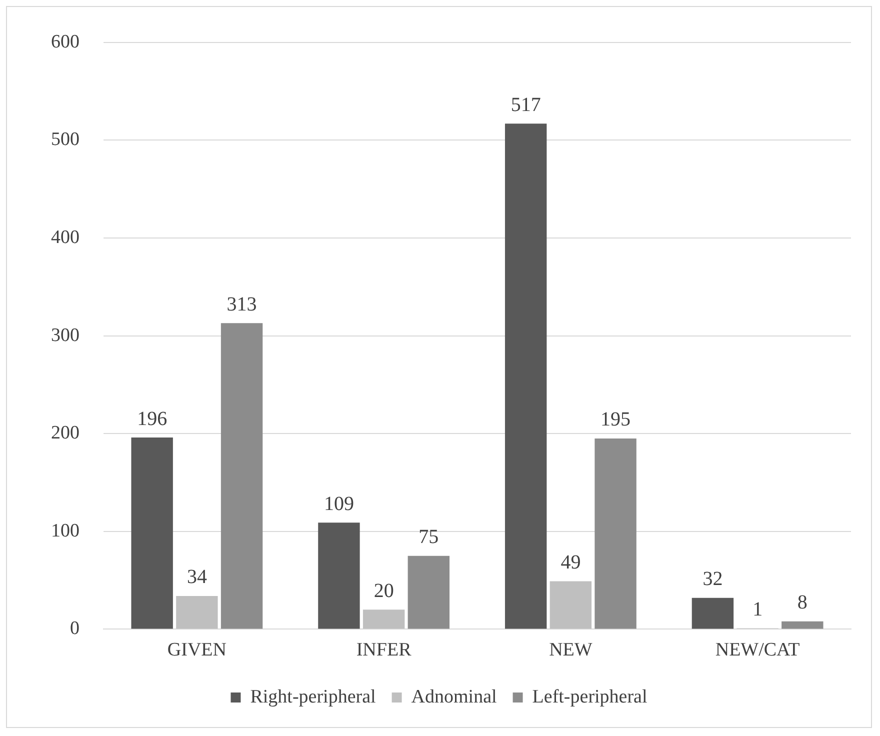  Describe the element at coordinates (65, 531) in the screenshot. I see `y-tick-label: 100` at that location.